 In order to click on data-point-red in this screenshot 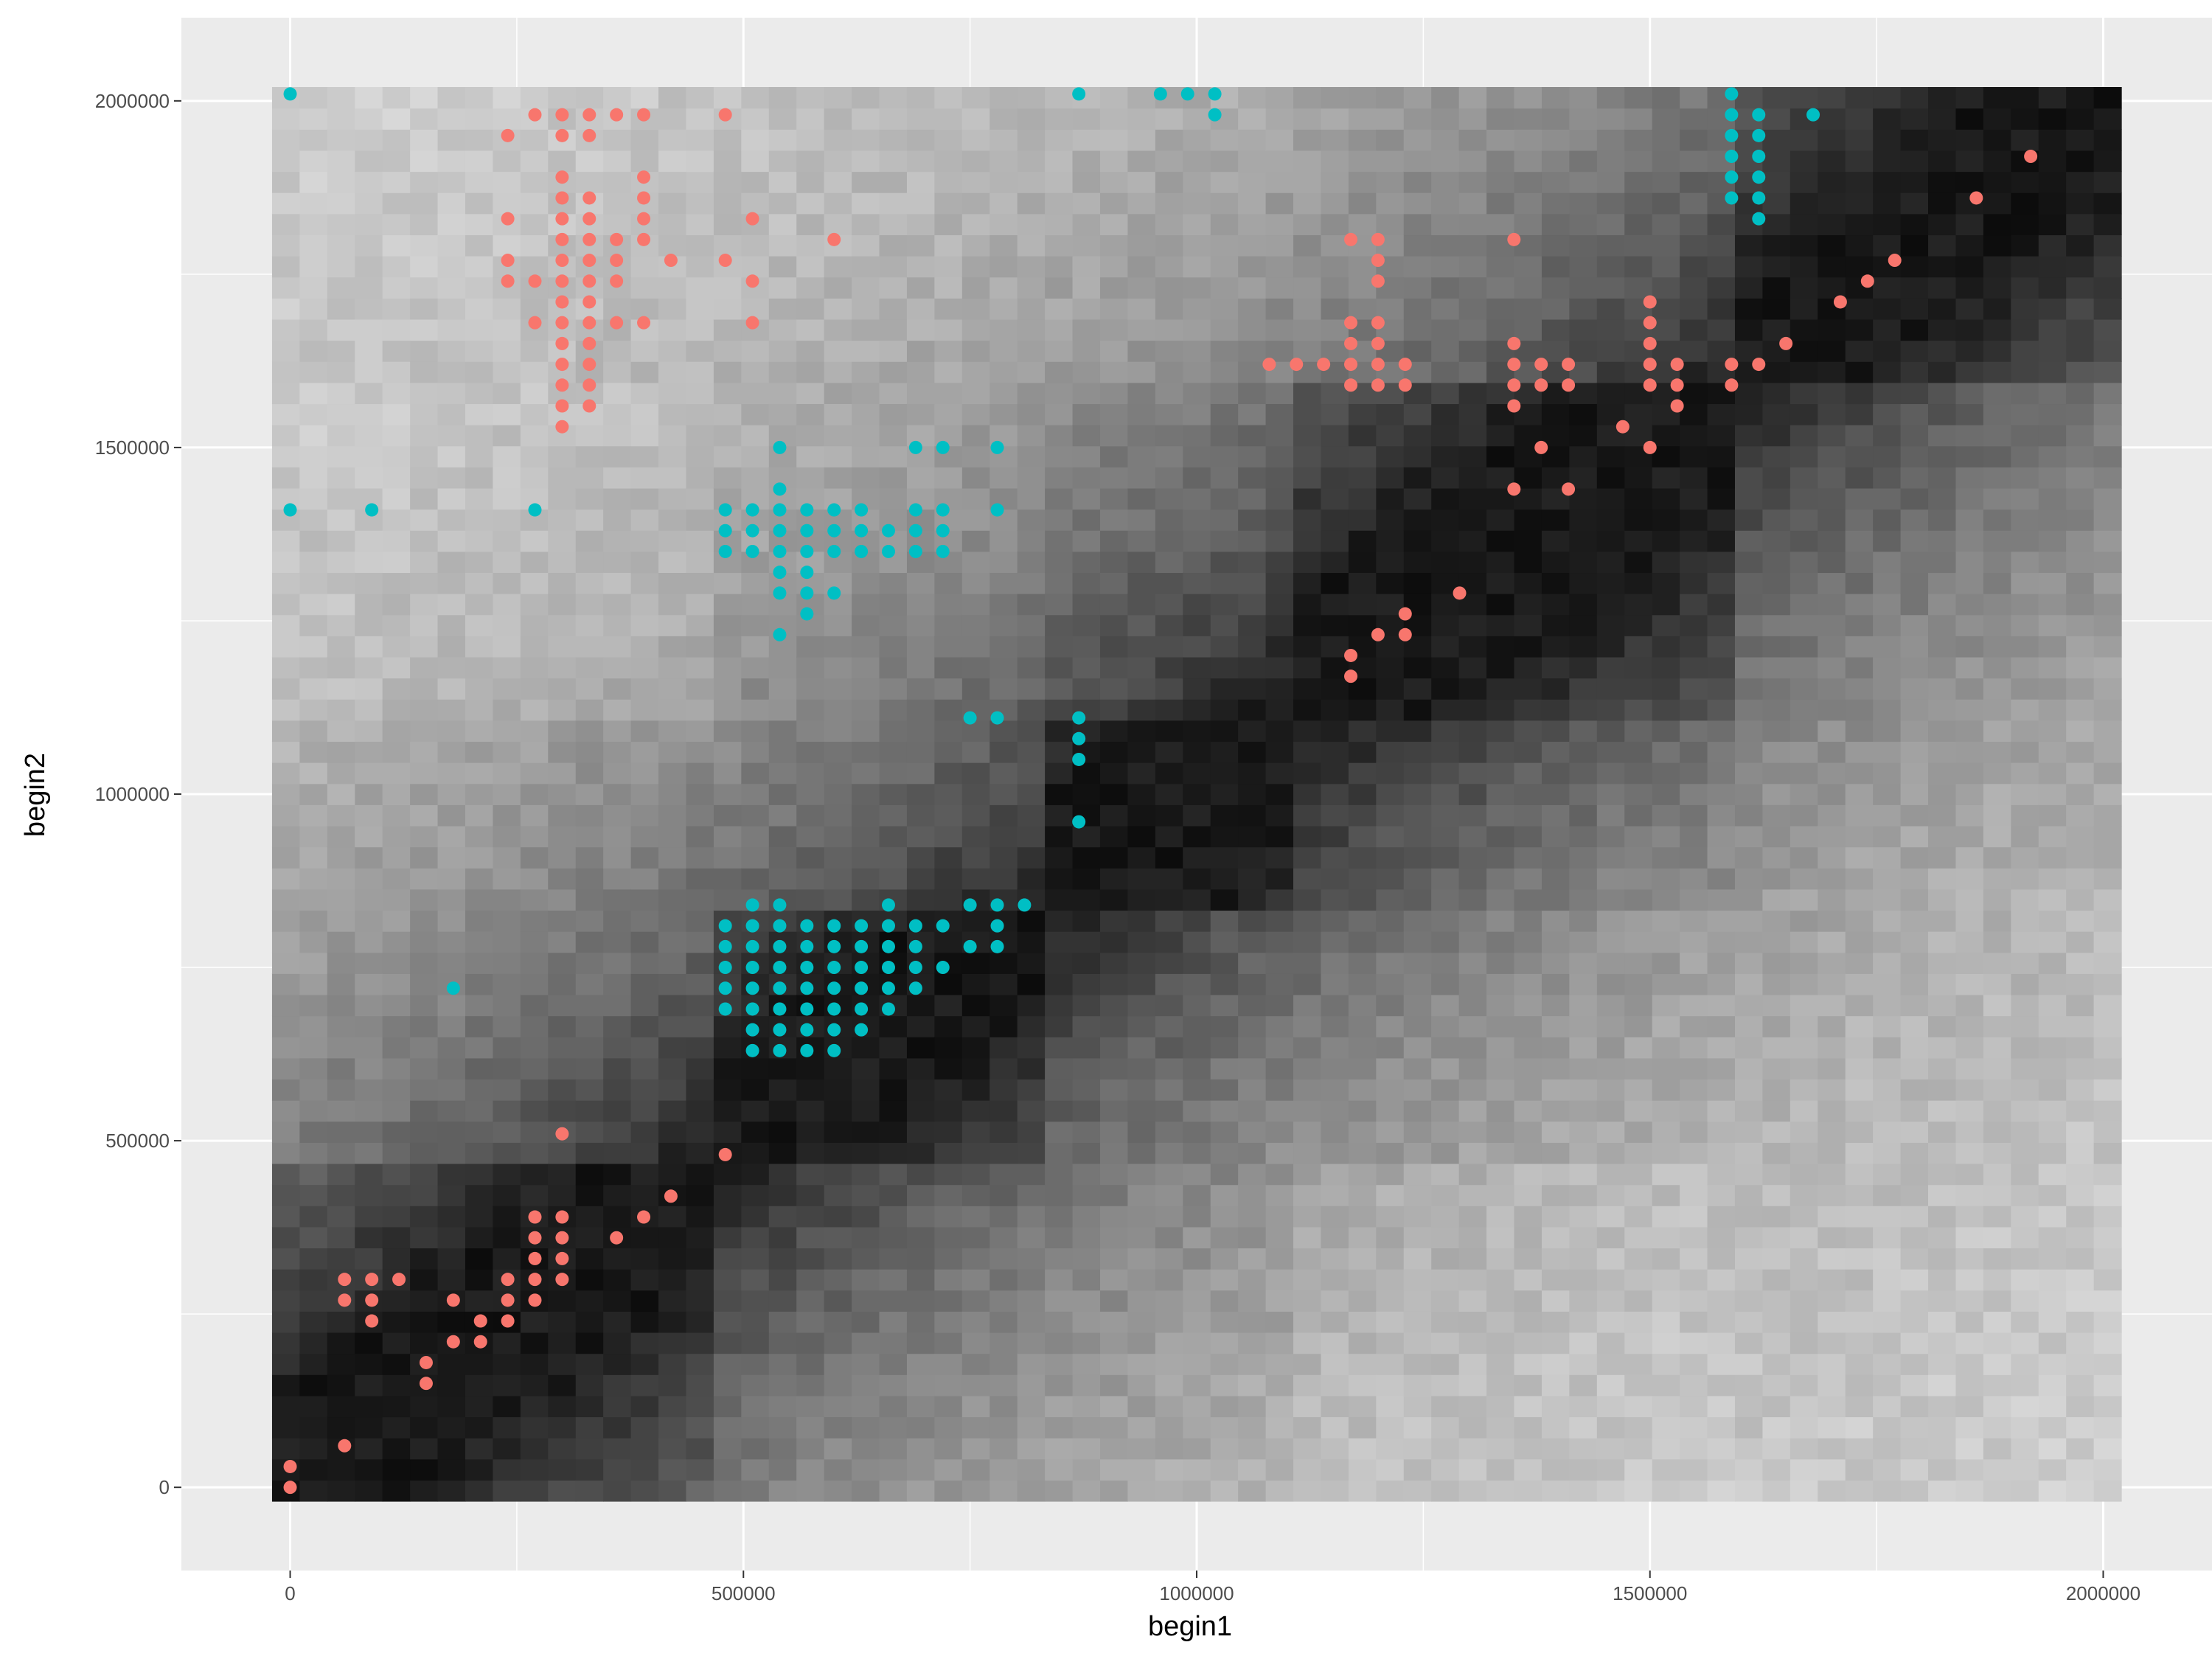, I will do `click(535, 323)`.